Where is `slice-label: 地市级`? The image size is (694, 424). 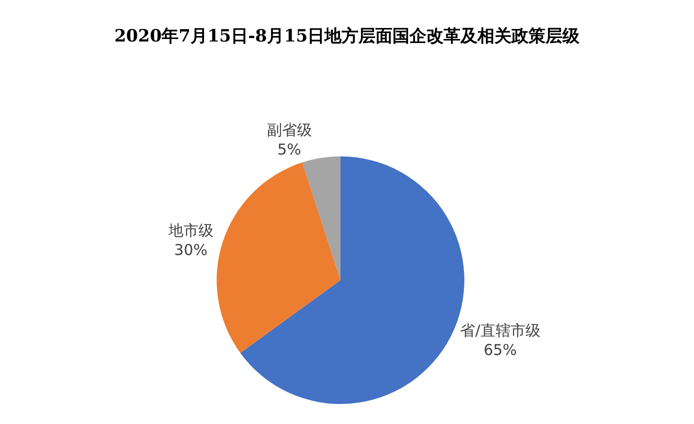
slice-label: 地市级 is located at coordinates (190, 230).